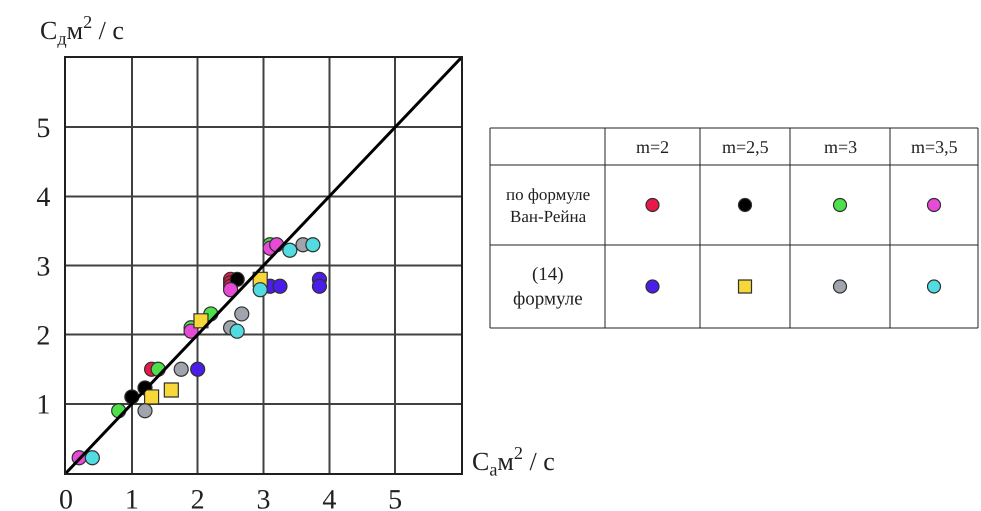  What do you see at coordinates (66, 497) in the screenshot?
I see `x-tick-label: 0` at bounding box center [66, 497].